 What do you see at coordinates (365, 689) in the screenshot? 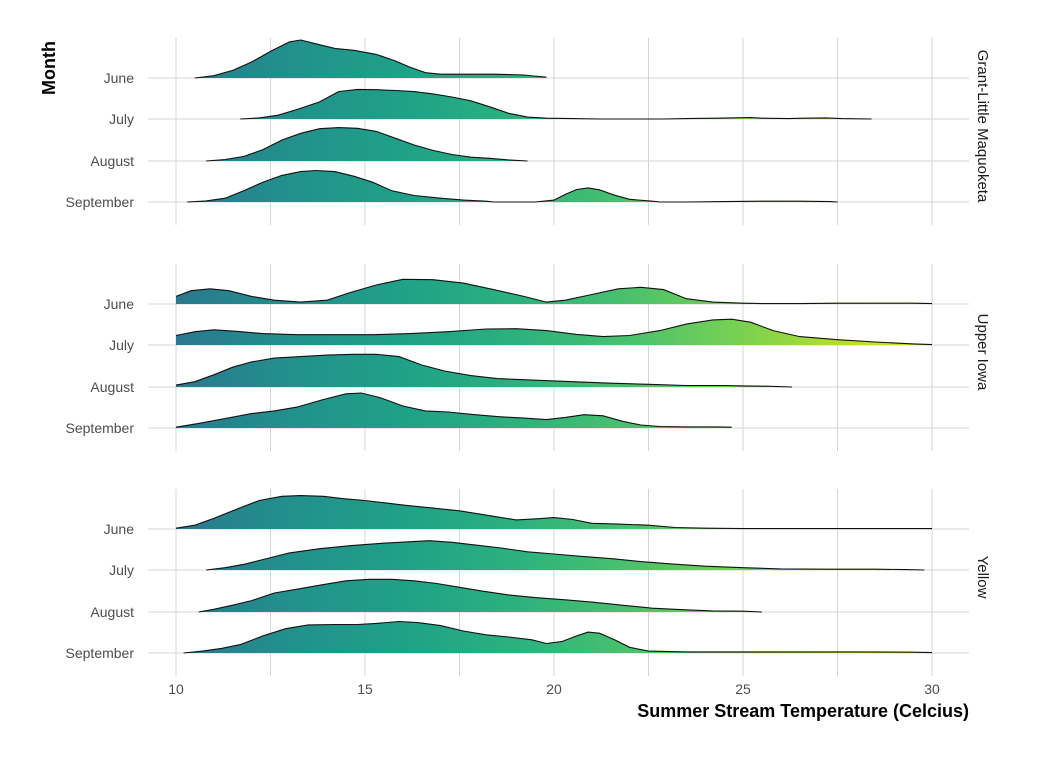
I see `x-tick-label: 15` at bounding box center [365, 689].